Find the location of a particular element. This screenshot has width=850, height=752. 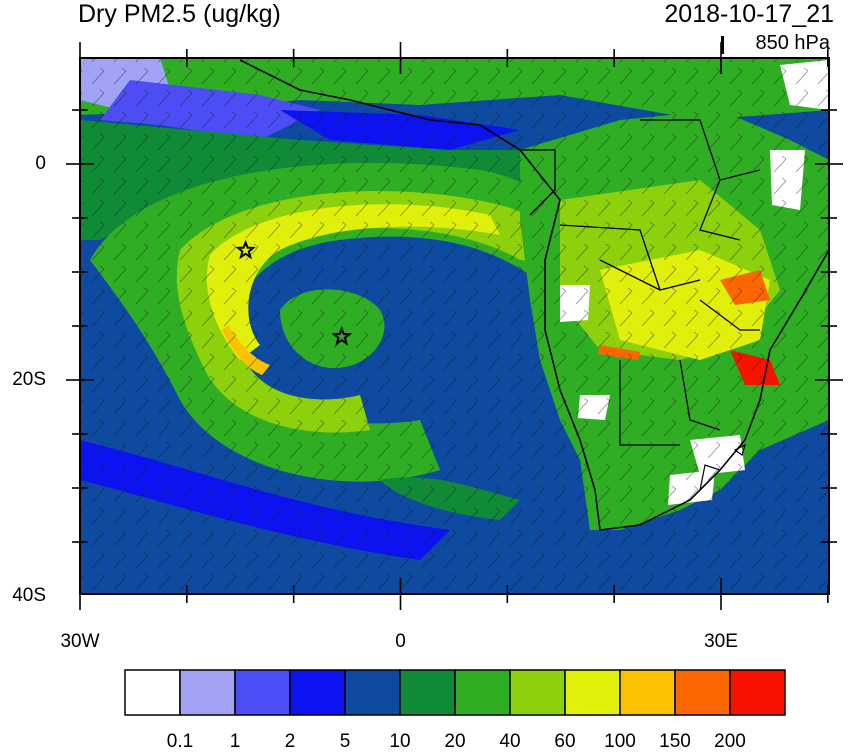

y-tick-label: 20S is located at coordinates (29, 379).